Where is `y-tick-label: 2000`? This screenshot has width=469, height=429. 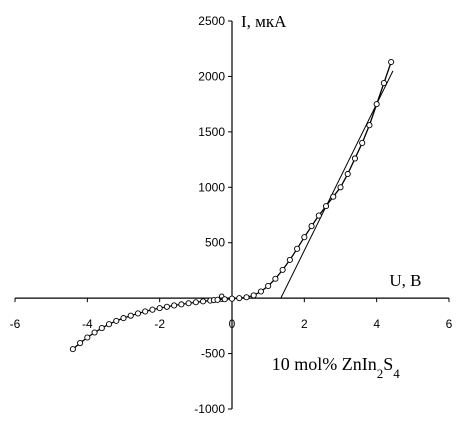
y-tick-label: 2000 is located at coordinates (211, 76).